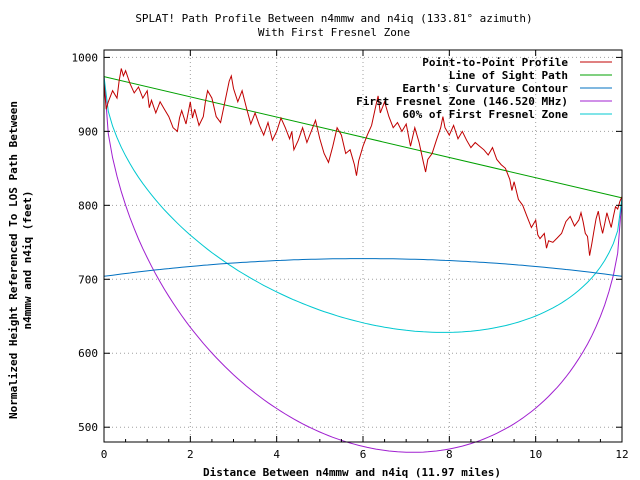 The width and height of the screenshot is (640, 480). I want to click on legend-label: Line of Sight Path, so click(508, 75).